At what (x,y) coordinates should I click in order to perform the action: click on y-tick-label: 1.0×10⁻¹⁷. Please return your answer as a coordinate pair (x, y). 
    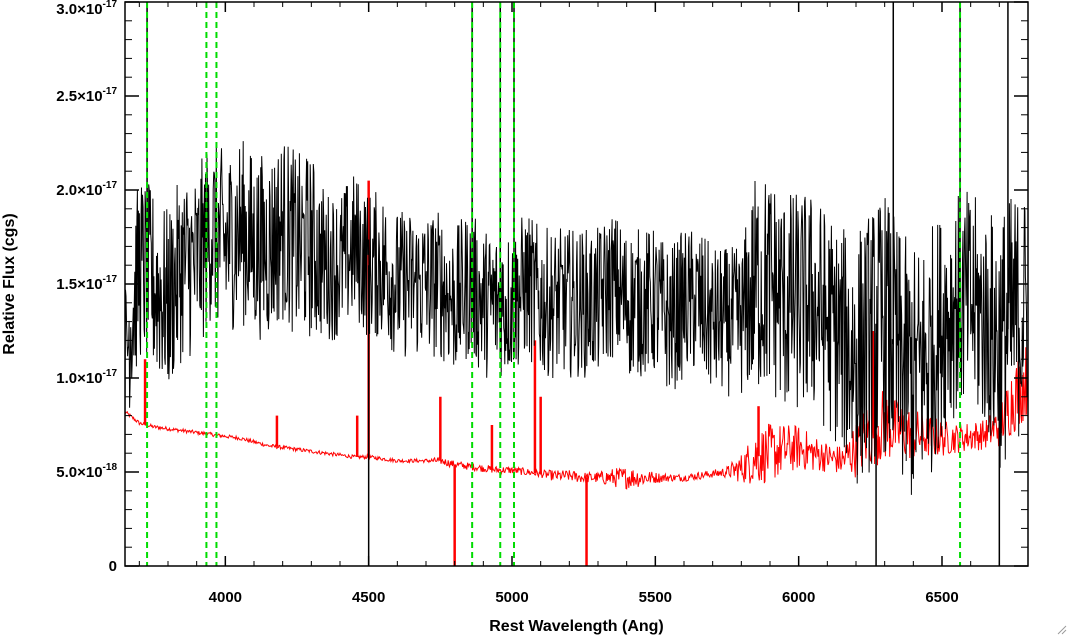
    Looking at the image, I should click on (86, 377).